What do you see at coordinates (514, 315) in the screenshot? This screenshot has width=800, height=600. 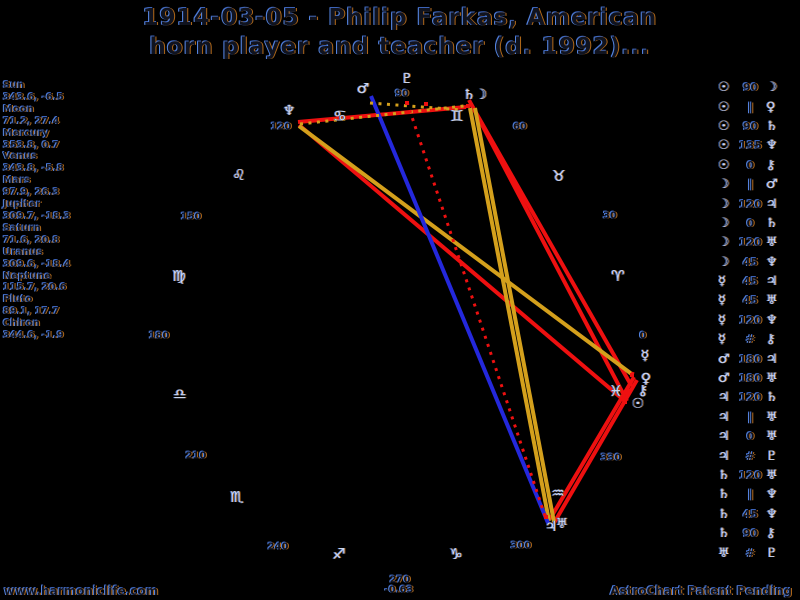 I see `aspect-line-saturn-120-uranus` at bounding box center [514, 315].